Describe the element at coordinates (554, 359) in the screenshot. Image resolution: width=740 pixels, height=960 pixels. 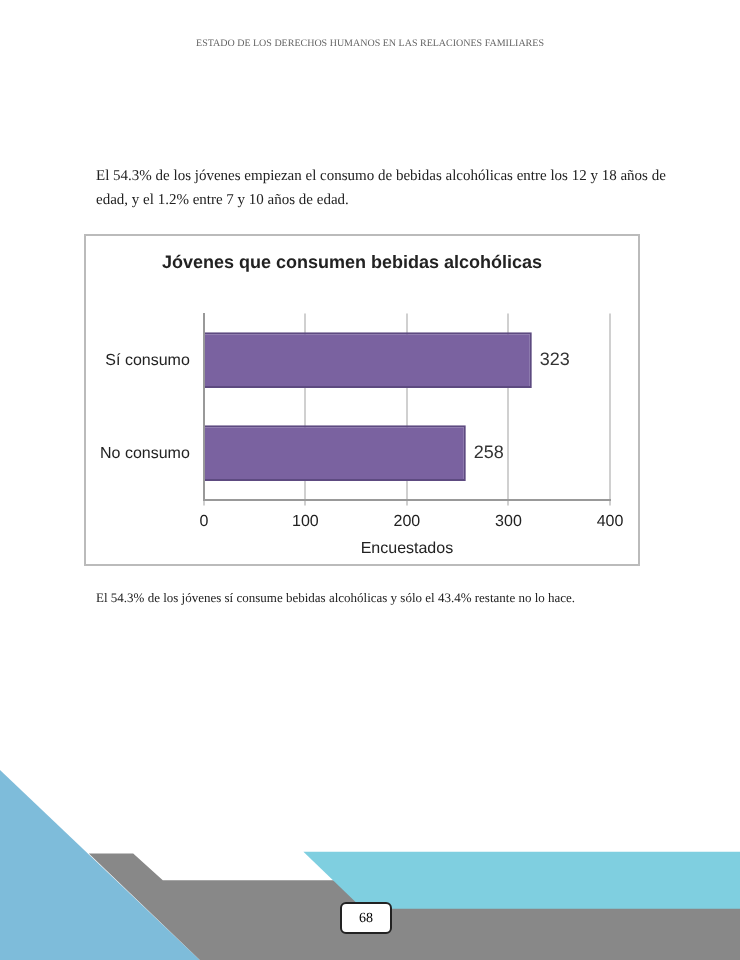
I see `data-label: 323` at that location.